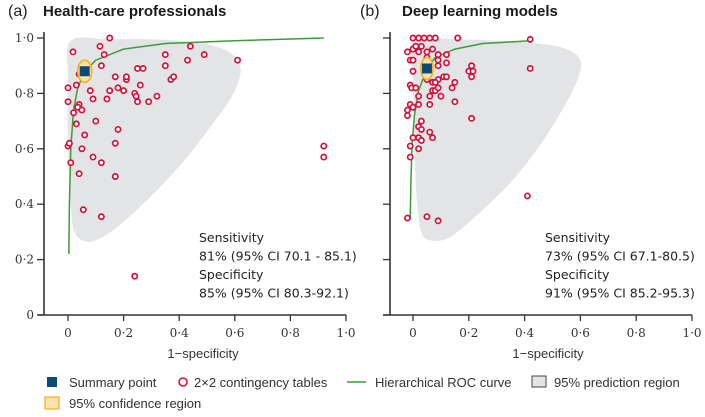  I want to click on y-tick-label: 1·0, so click(24, 38).